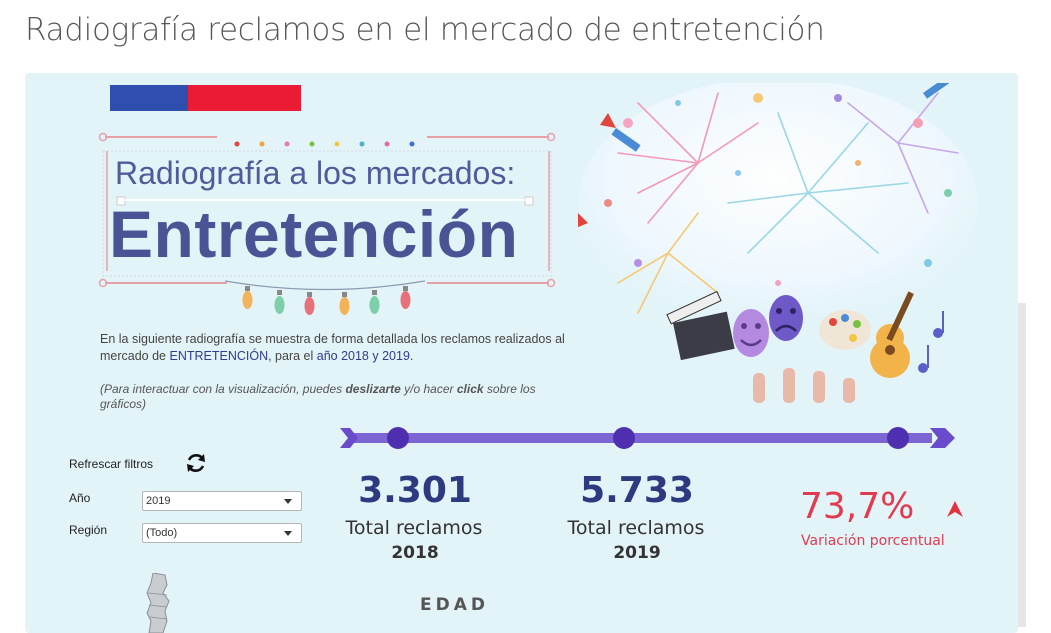  I want to click on kpi-total-2019-label: Total reclamos, so click(636, 528).